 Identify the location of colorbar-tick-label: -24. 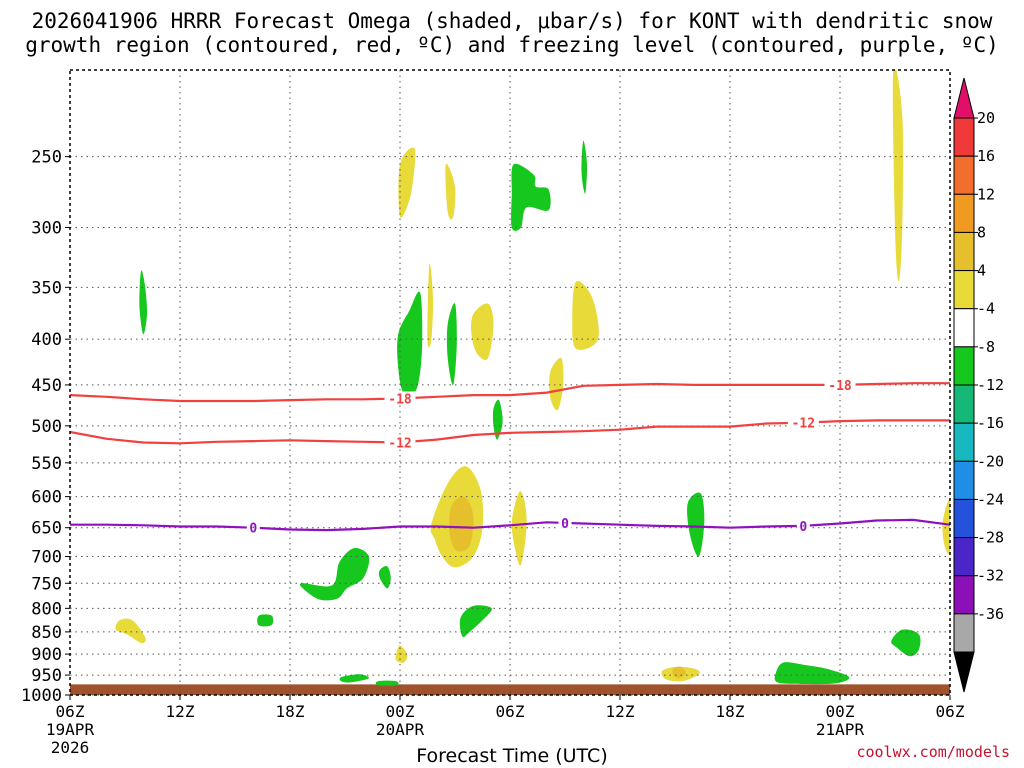
(990, 499).